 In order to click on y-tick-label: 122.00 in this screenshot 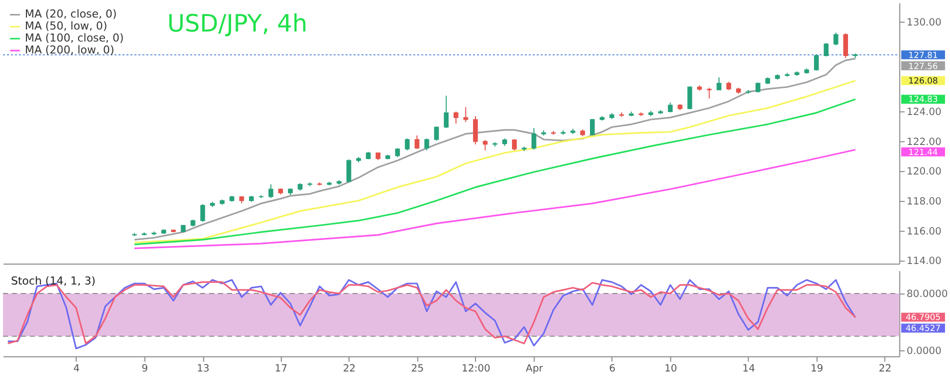, I will do `click(924, 142)`.